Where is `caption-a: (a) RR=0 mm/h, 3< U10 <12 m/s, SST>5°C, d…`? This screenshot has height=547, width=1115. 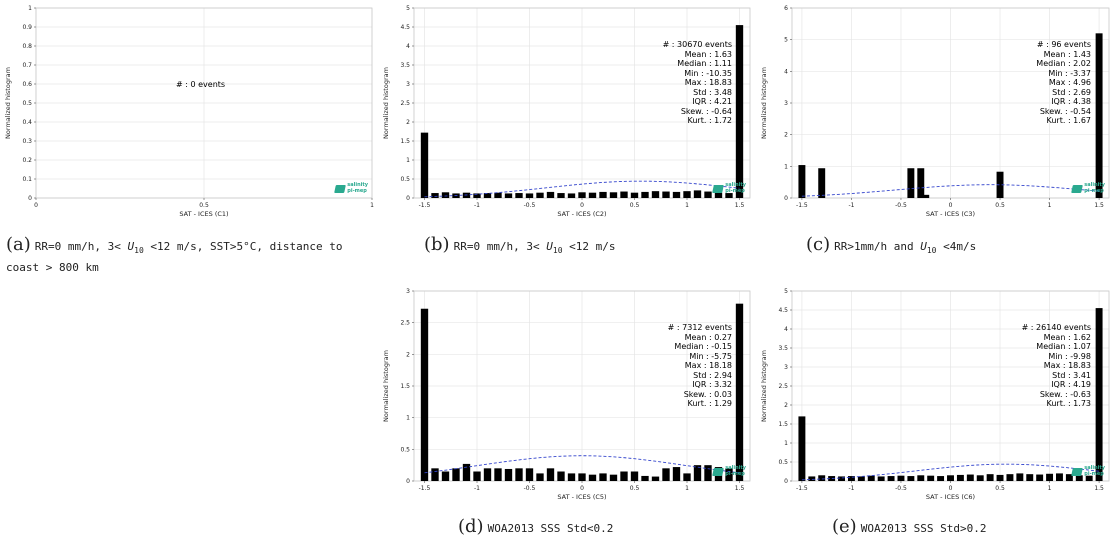 caption-a: (a) RR=0 mm/h, 3< U10 <12 m/s, SST>5°C, d… is located at coordinates (192, 256).